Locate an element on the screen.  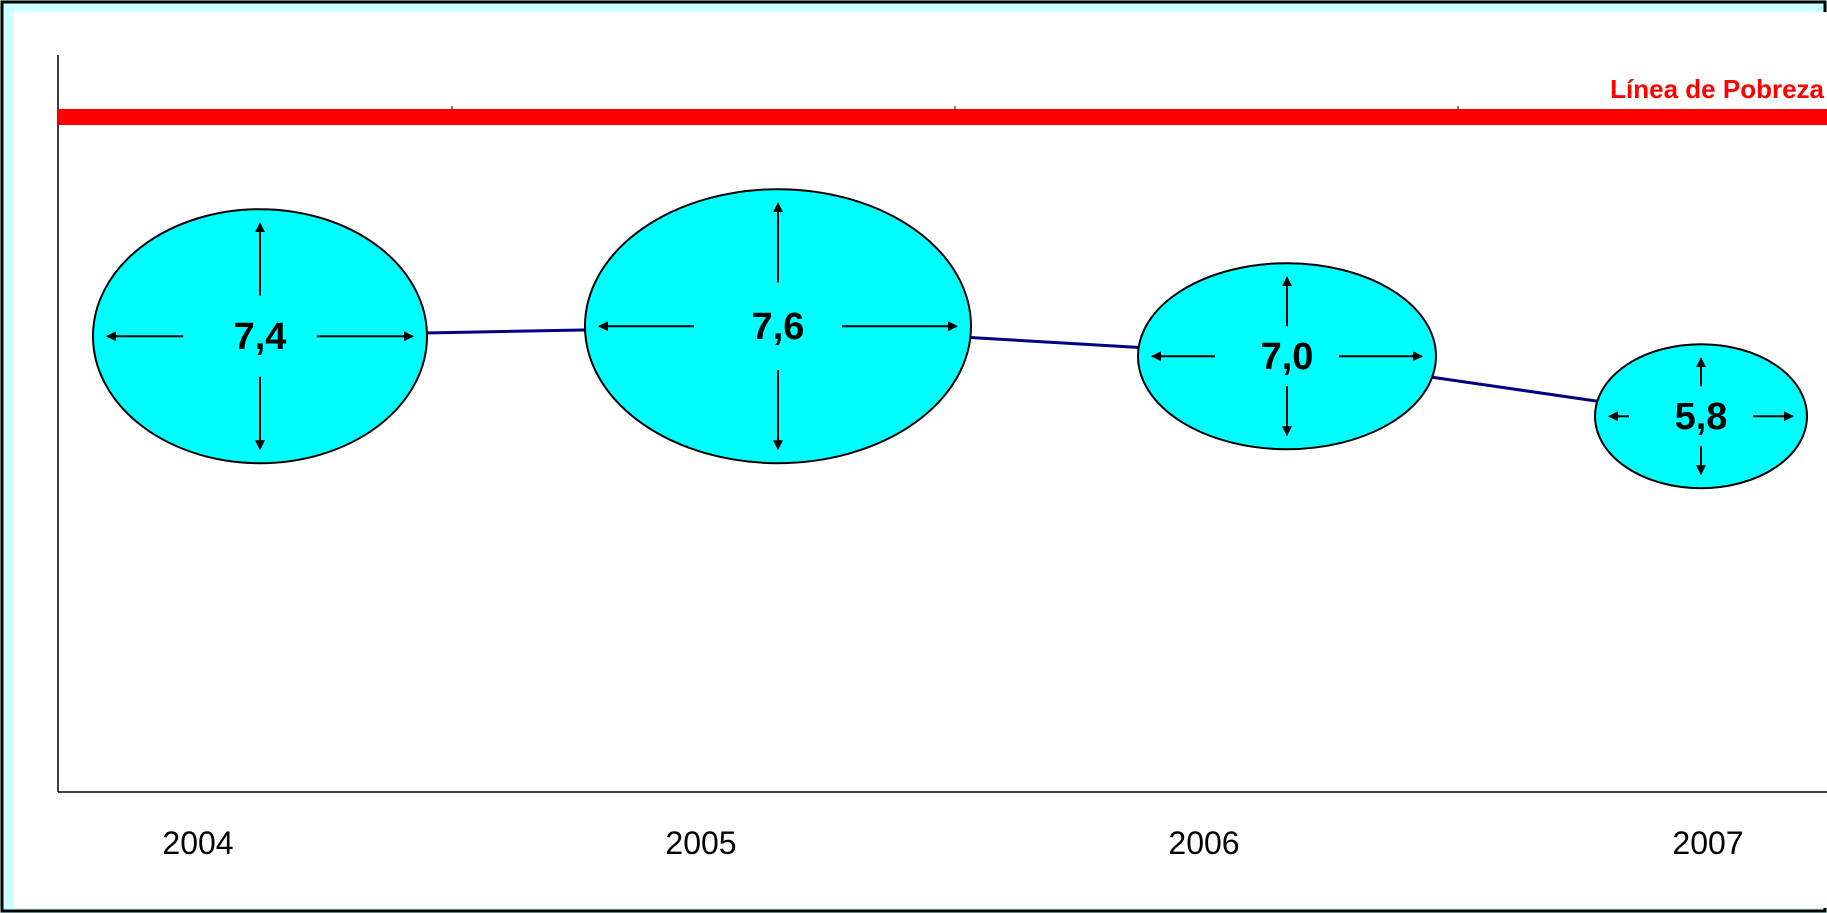
data-label: 7,6 is located at coordinates (778, 327).